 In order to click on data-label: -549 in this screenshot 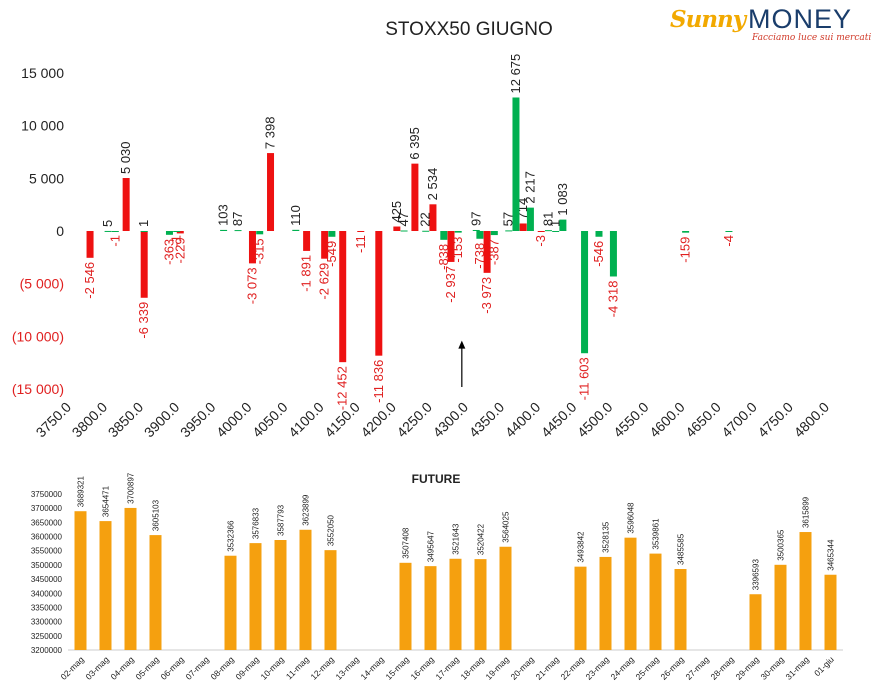, I will do `click(331, 254)`.